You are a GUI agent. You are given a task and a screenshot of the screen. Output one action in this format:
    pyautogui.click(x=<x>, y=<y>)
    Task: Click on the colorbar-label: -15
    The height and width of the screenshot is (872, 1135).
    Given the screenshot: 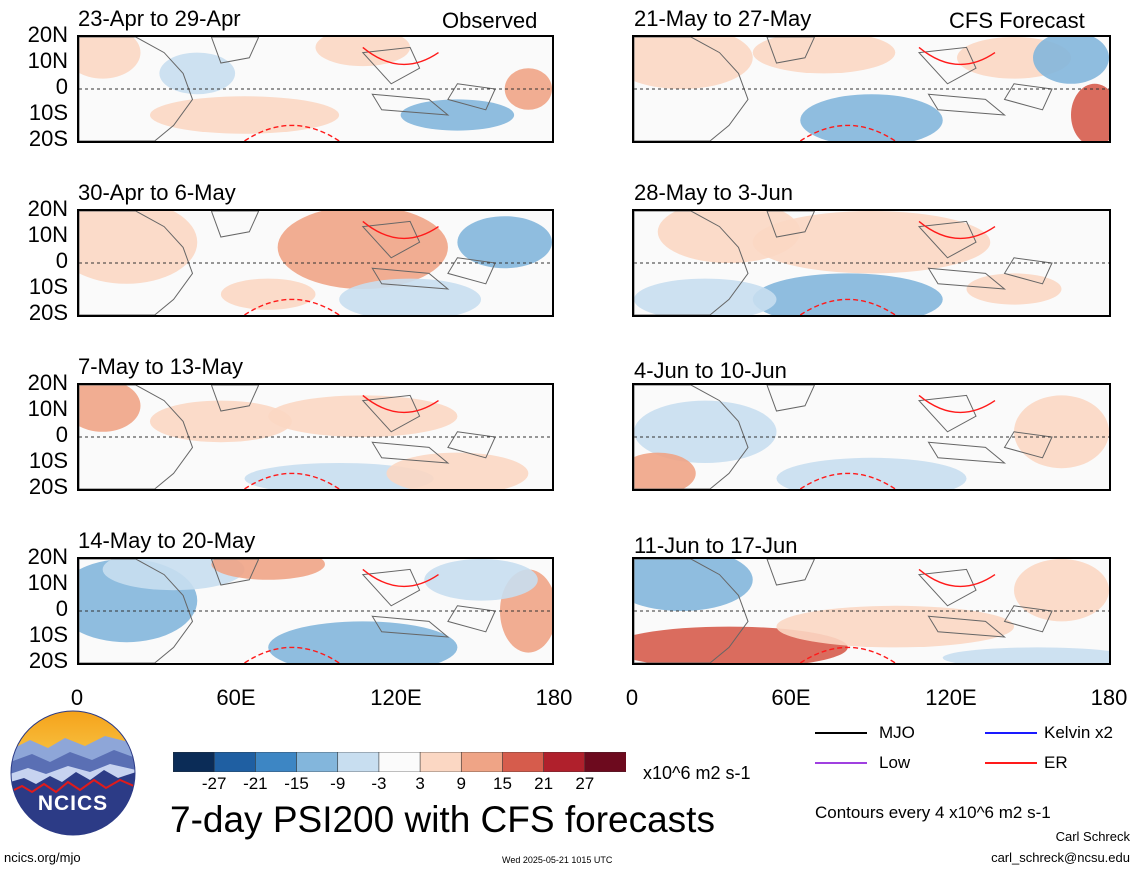 What is the action you would take?
    pyautogui.click(x=296, y=783)
    